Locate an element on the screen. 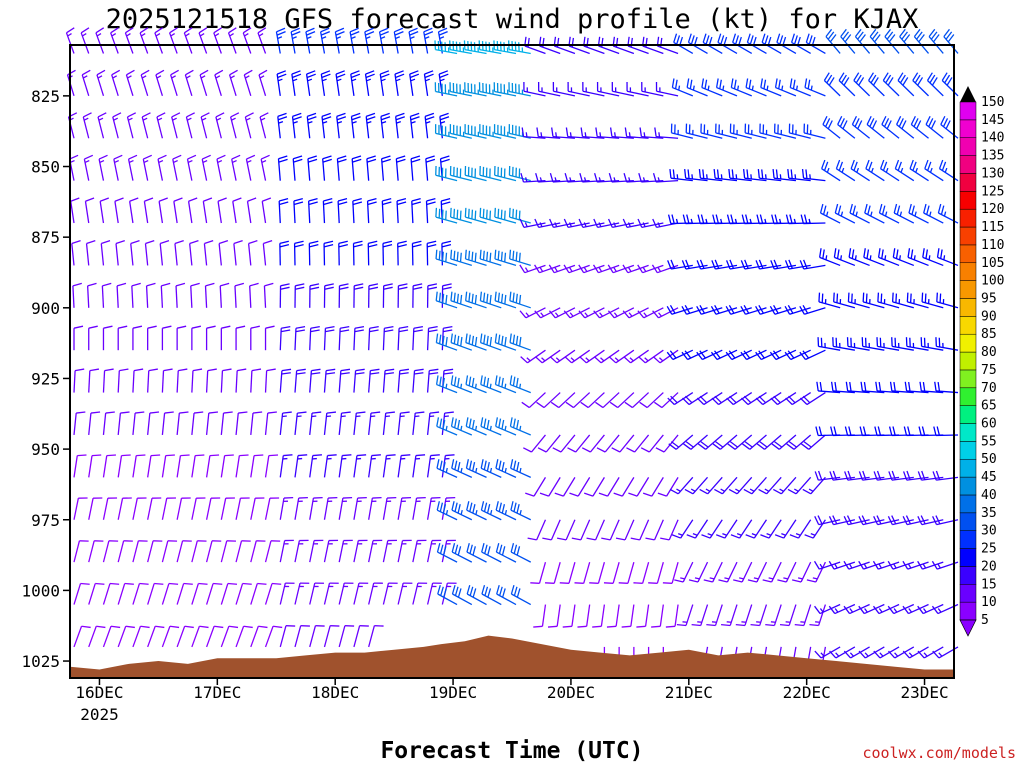 The height and width of the screenshot is (768, 1024). surface-terrain is located at coordinates (512, 656).